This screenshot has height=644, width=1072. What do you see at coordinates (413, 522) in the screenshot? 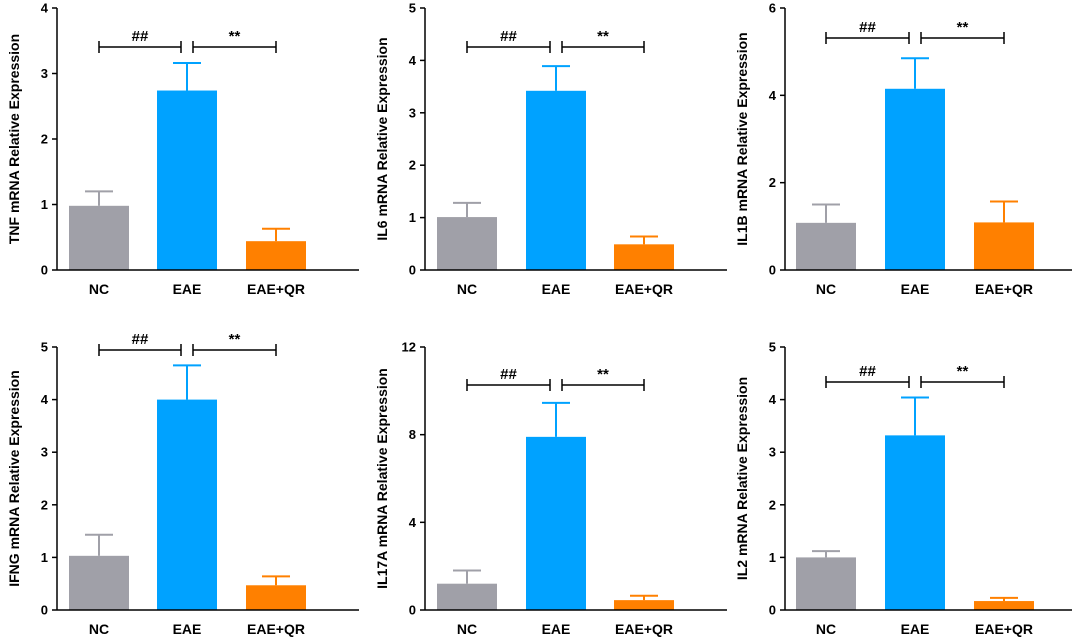
I see `chart-5-y-tick-label: 4` at bounding box center [413, 522].